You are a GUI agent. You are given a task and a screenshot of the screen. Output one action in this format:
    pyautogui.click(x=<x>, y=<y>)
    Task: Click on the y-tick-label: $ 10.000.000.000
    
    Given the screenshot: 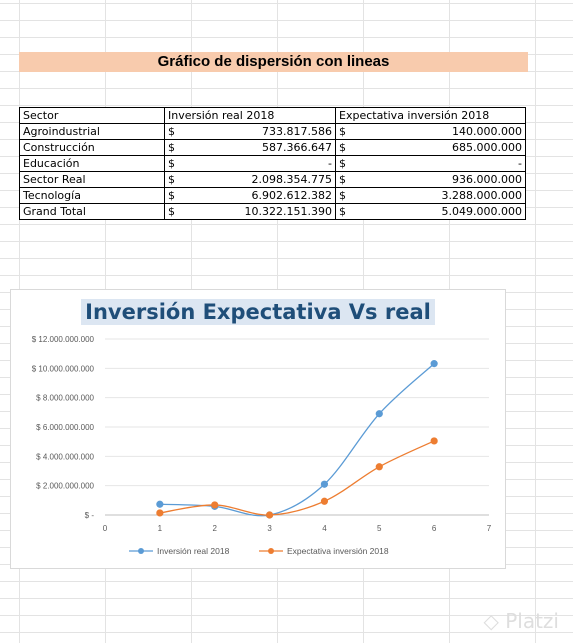 What is the action you would take?
    pyautogui.click(x=63, y=368)
    